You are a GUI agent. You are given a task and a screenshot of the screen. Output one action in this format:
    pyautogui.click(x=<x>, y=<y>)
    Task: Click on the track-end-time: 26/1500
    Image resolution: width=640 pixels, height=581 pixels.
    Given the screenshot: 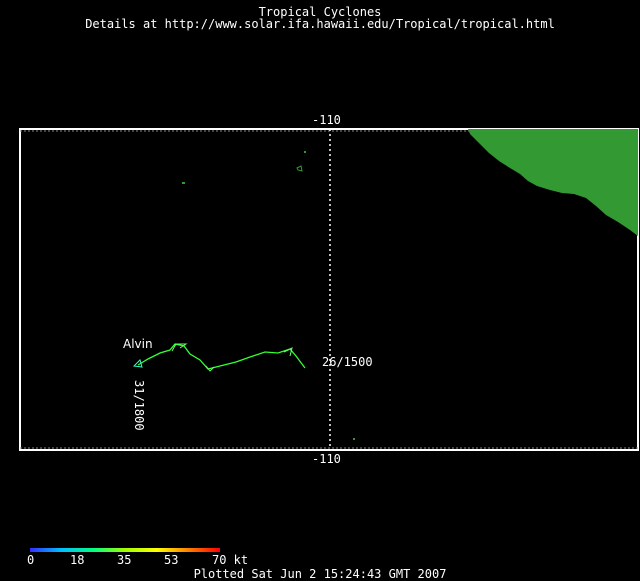 What is the action you would take?
    pyautogui.click(x=347, y=362)
    